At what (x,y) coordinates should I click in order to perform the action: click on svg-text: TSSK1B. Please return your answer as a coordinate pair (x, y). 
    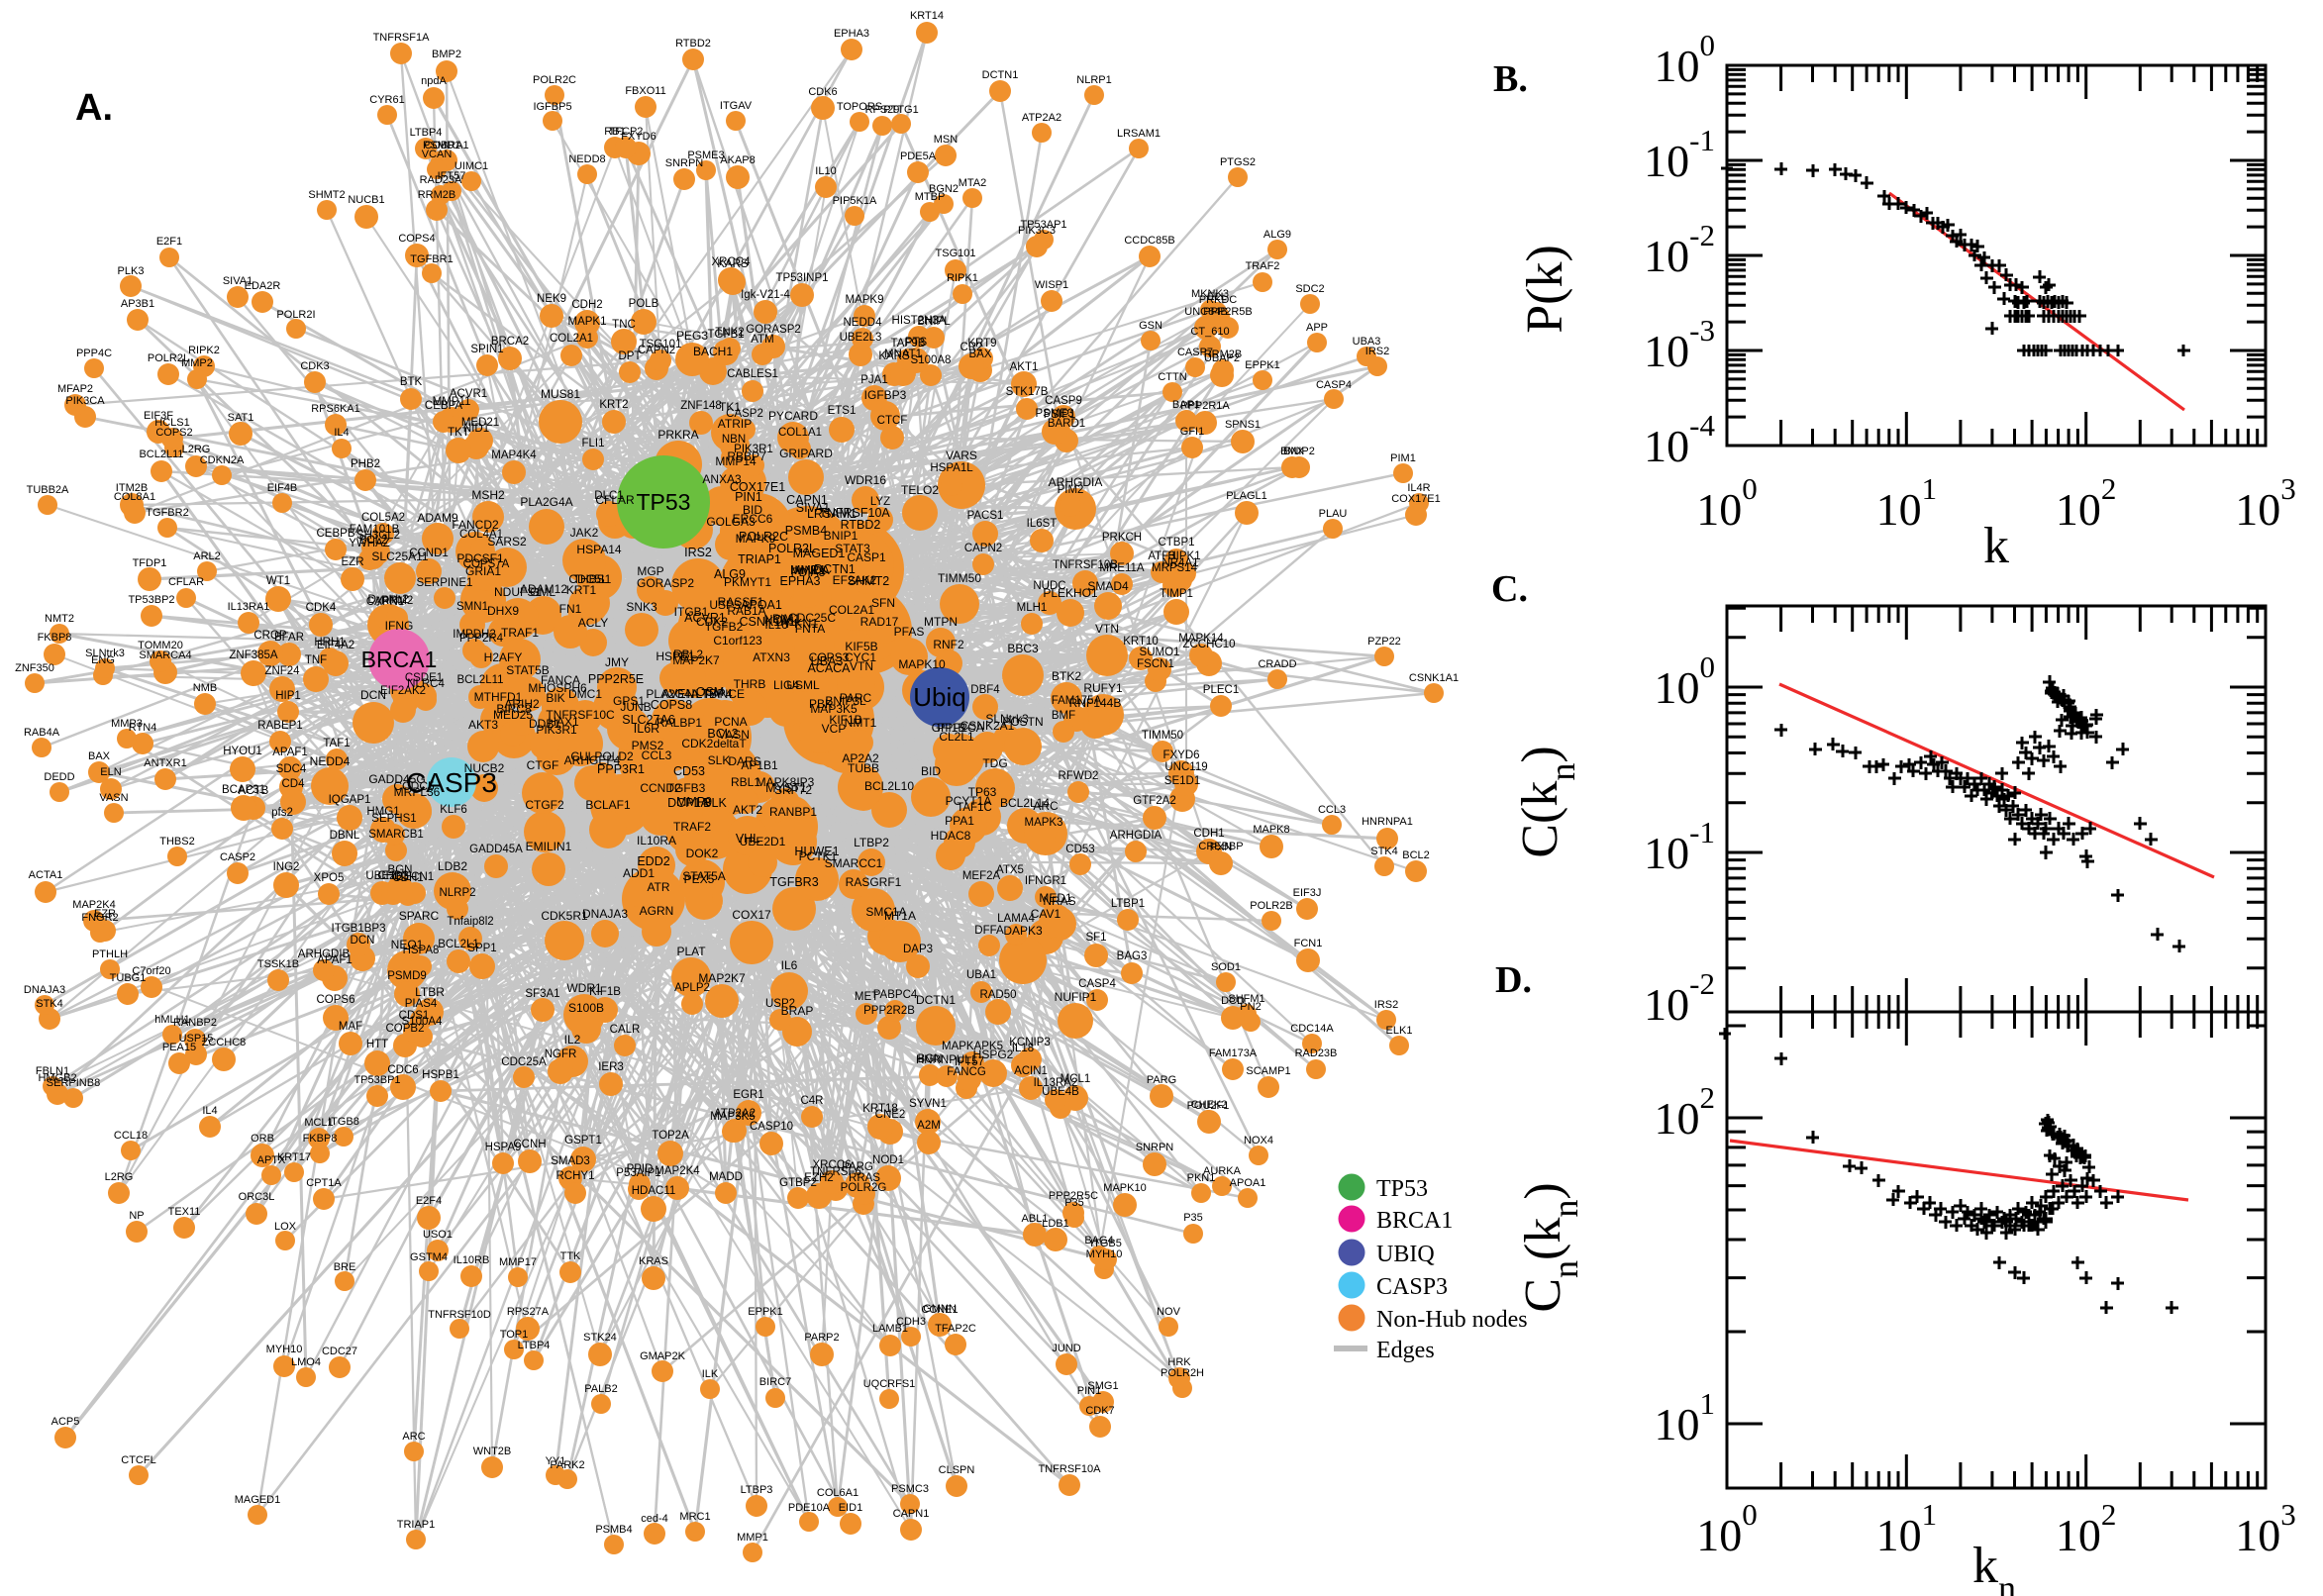
    Looking at the image, I should click on (278, 964).